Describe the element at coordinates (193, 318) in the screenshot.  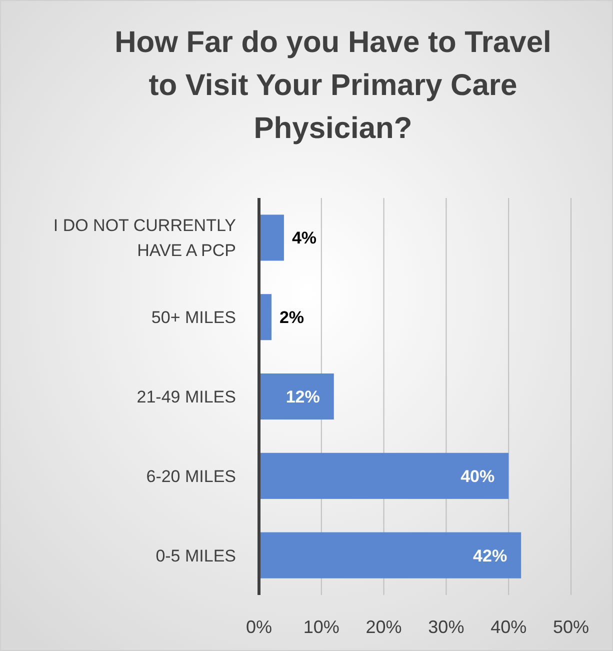
I see `y-tick-label: 50+ MILES` at that location.